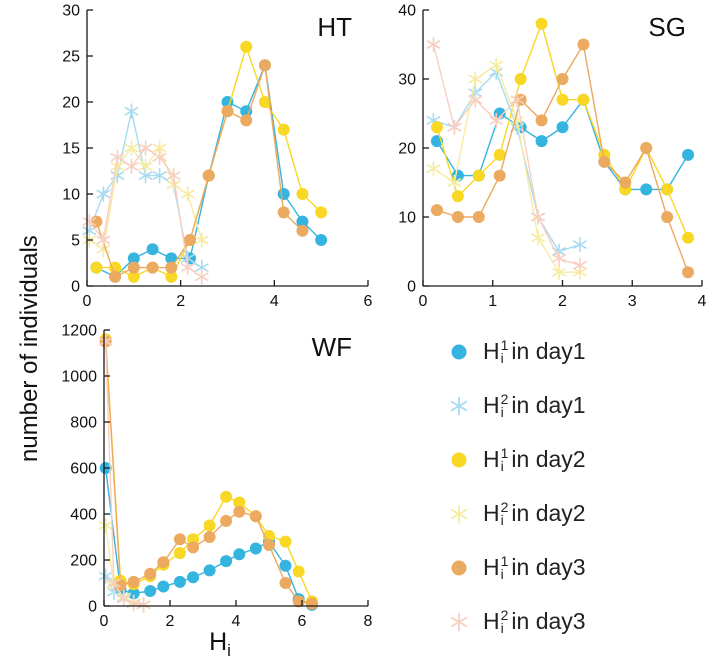 This screenshot has width=713, height=663. What do you see at coordinates (83, 515) in the screenshot?
I see `svg-text: 400` at bounding box center [83, 515].